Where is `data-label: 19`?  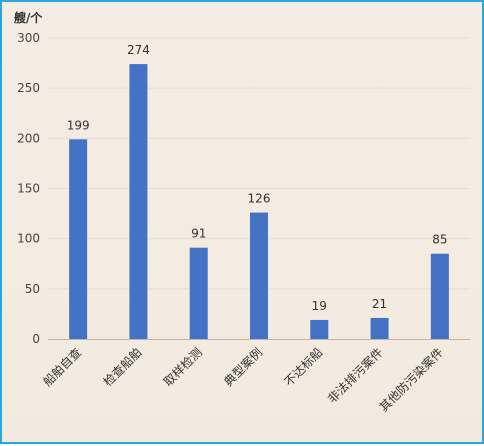
data-label: 19 is located at coordinates (319, 306).